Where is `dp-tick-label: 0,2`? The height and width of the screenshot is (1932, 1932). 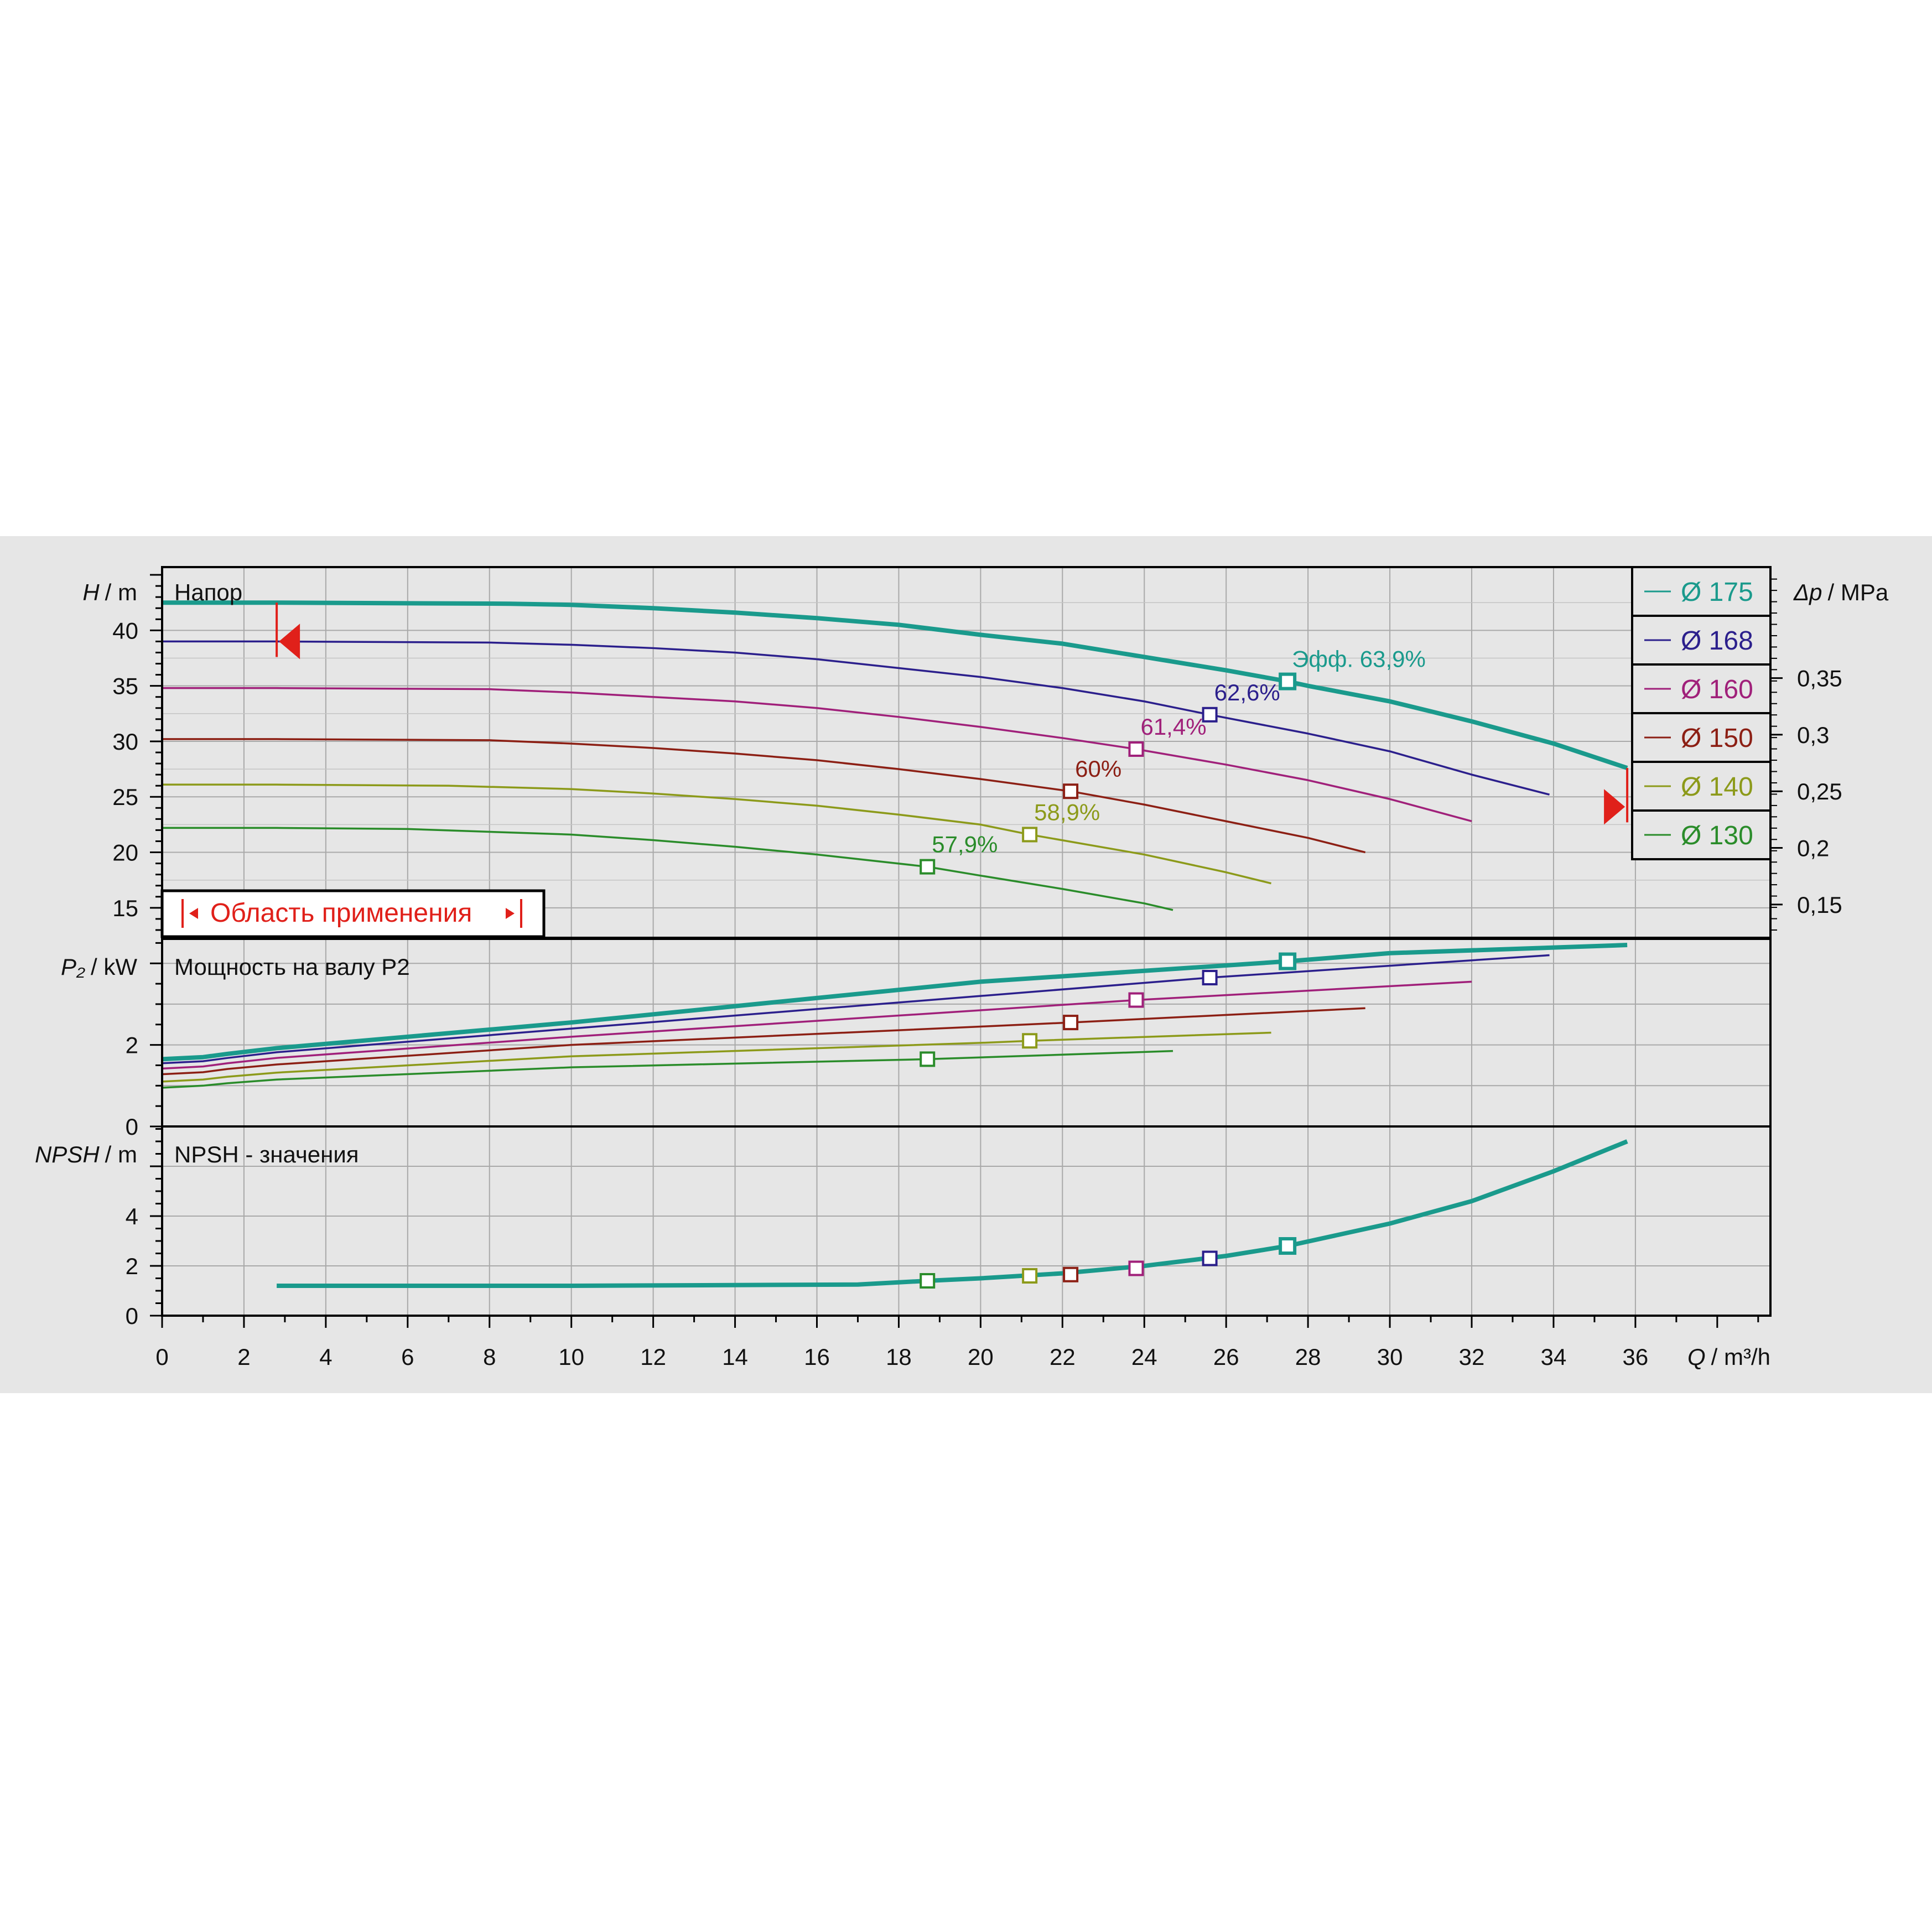
dp-tick-label: 0,2 is located at coordinates (1813, 848).